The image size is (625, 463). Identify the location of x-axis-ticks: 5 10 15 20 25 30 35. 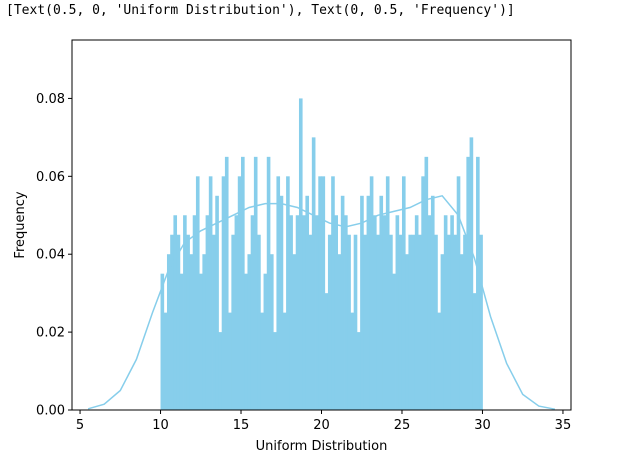
(323, 421).